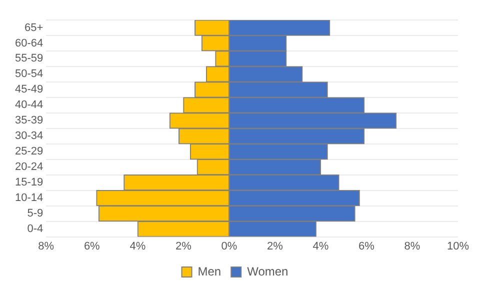 The height and width of the screenshot is (300, 480). What do you see at coordinates (29, 152) in the screenshot?
I see `y-tick-label: 25-29` at bounding box center [29, 152].